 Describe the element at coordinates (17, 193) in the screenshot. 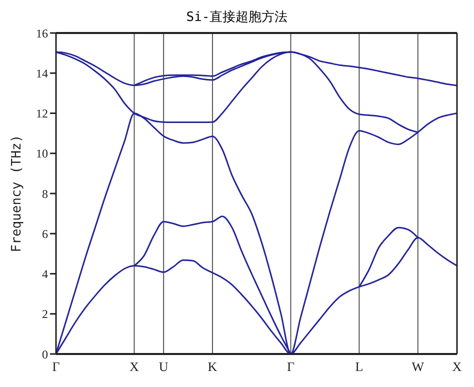

I see `y-axis-title: Frequency (THz)` at that location.